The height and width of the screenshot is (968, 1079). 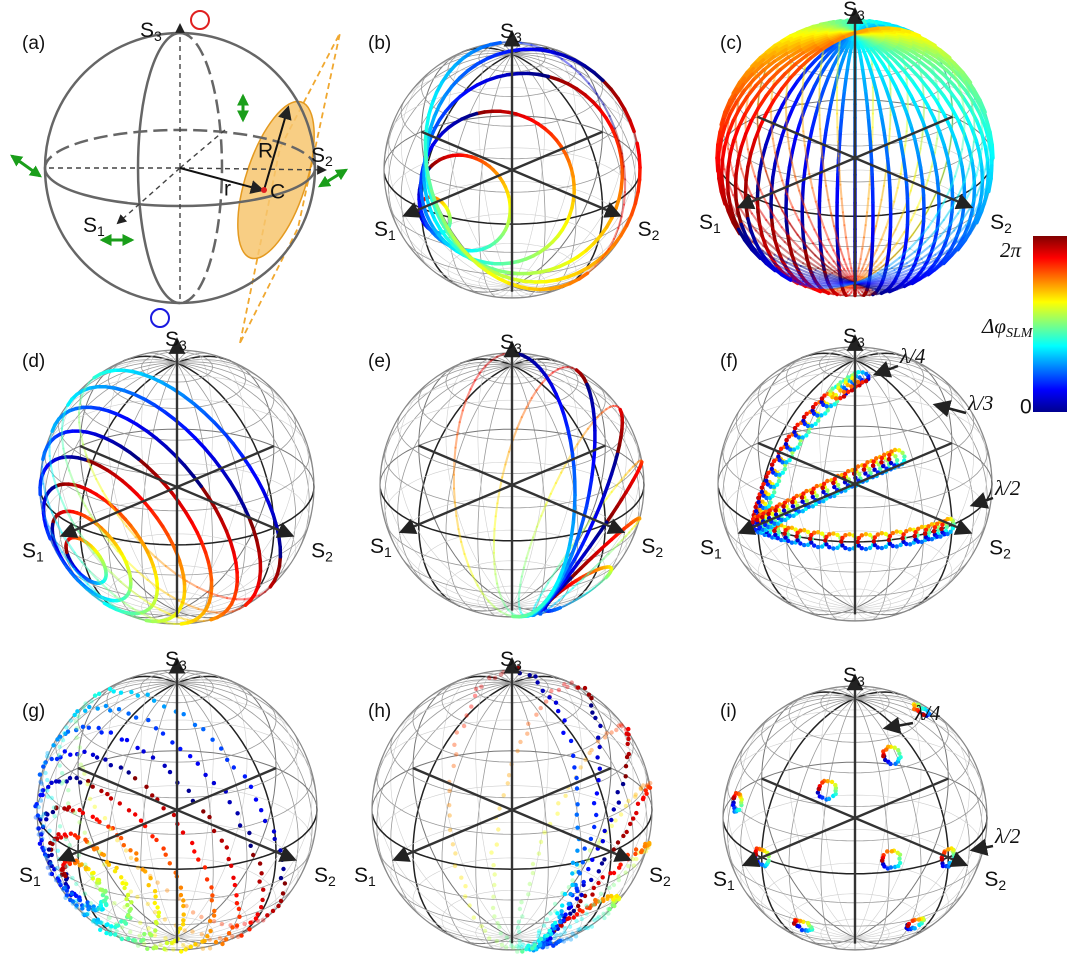 What do you see at coordinates (321, 874) in the screenshot?
I see `s2-label-base: S` at bounding box center [321, 874].